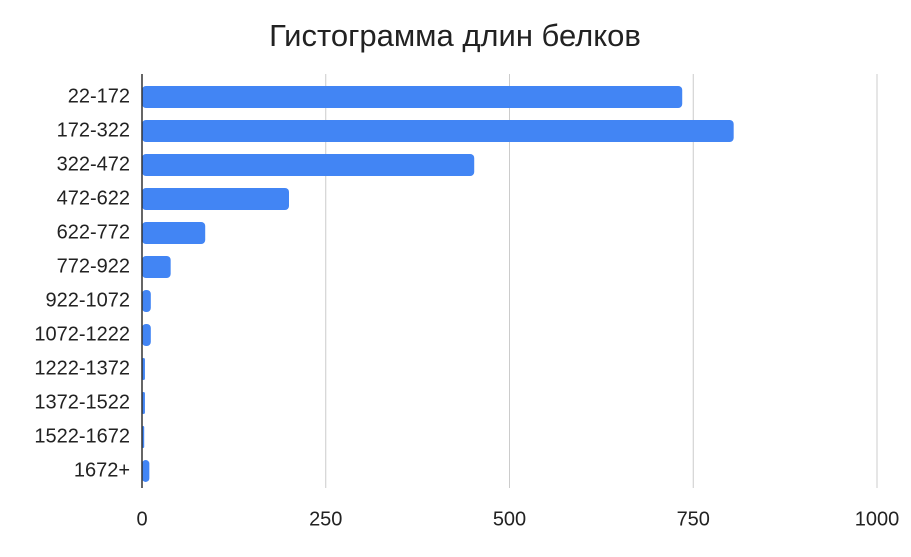 Image resolution: width=911 pixels, height=557 pixels. What do you see at coordinates (93, 198) in the screenshot?
I see `y-tick-label: 472-622` at bounding box center [93, 198].